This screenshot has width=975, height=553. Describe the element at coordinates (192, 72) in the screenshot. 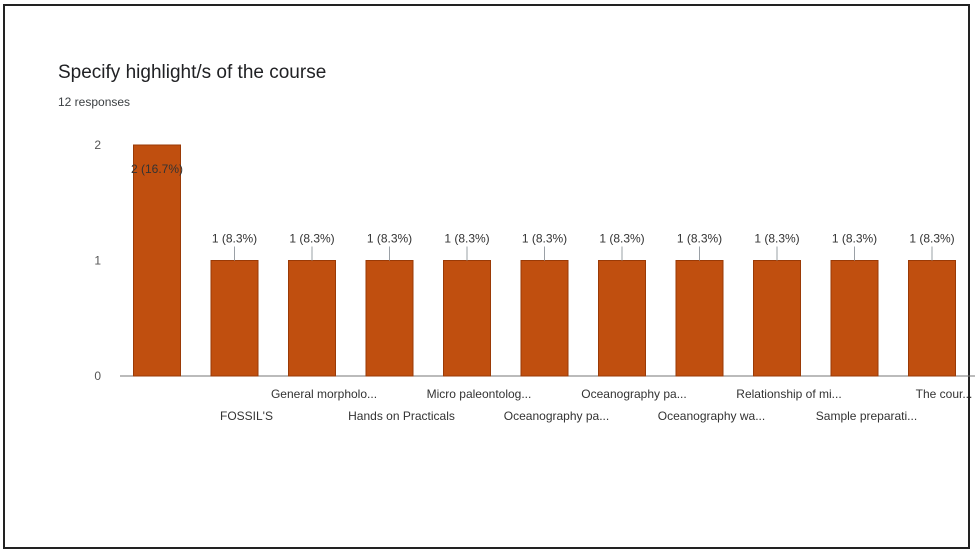

I see `chart-title: Specify highlight/s of the course` at that location.